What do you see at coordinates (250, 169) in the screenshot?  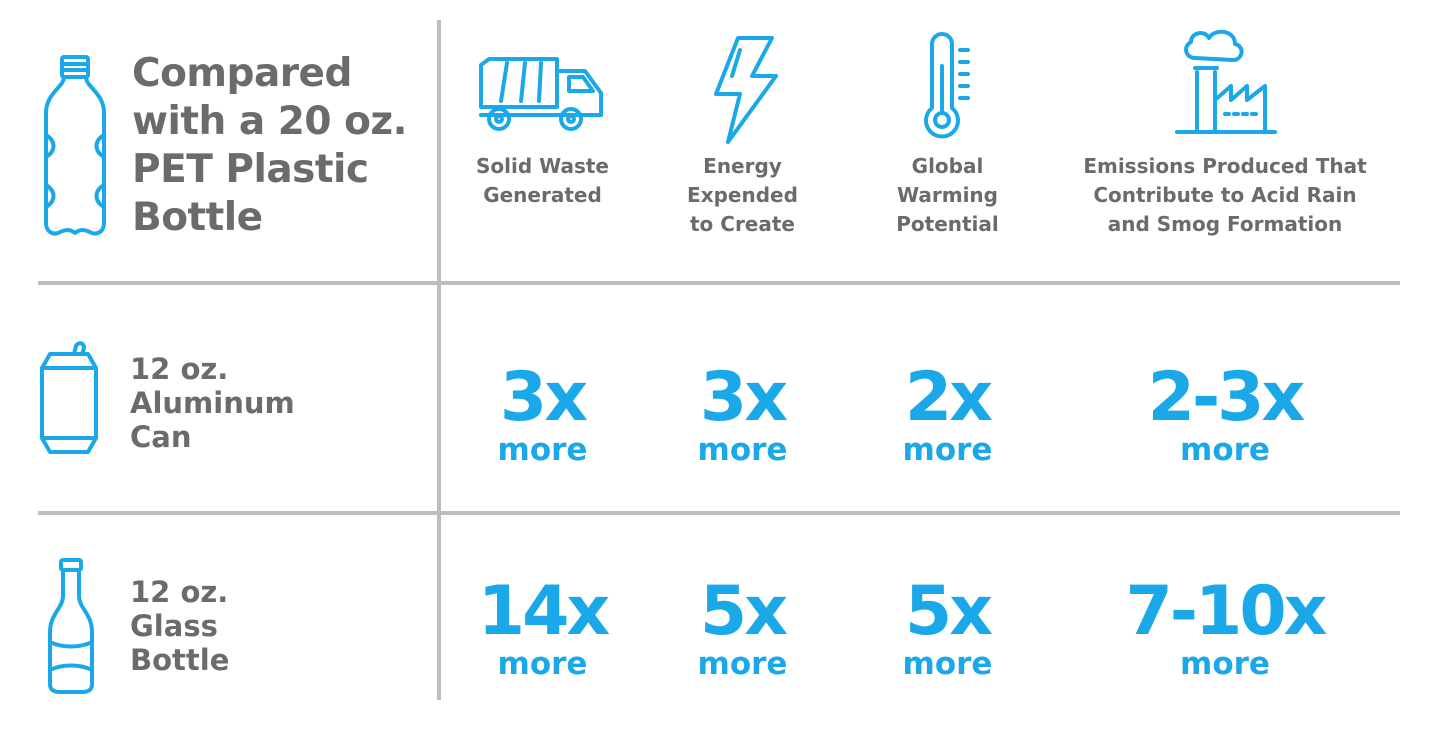 I see `title-line: PET Plastic` at bounding box center [250, 169].